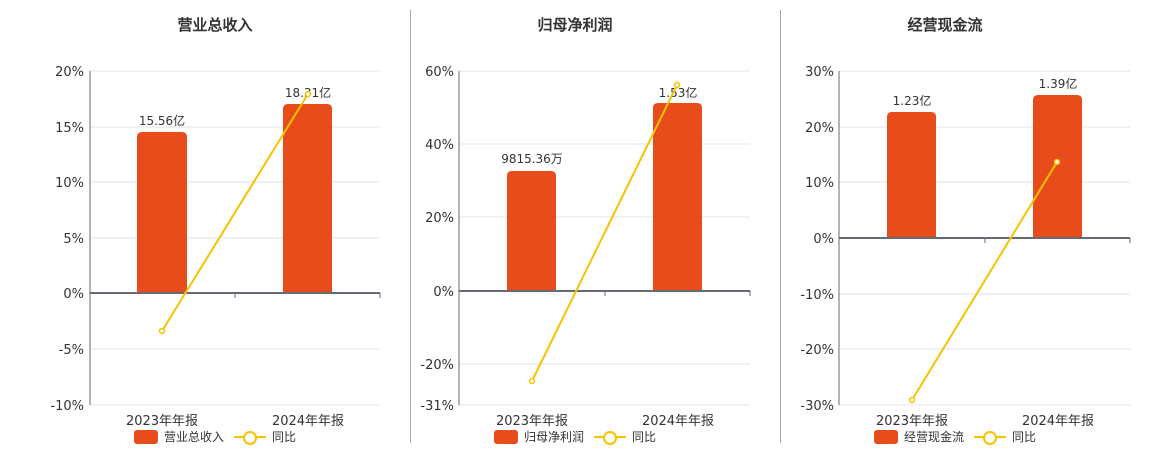 The image size is (1160, 450). What do you see at coordinates (575, 25) in the screenshot?
I see `chart-title: 归母净利润` at bounding box center [575, 25].